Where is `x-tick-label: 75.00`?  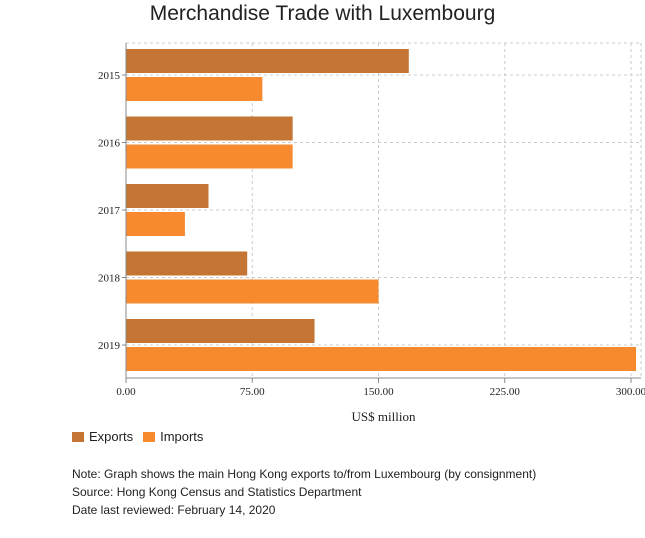 x-tick-label: 75.00 is located at coordinates (252, 392).